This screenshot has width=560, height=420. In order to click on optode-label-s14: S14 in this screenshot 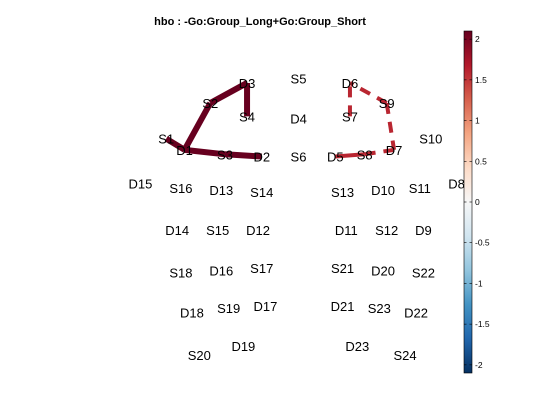, I will do `click(261, 192)`.